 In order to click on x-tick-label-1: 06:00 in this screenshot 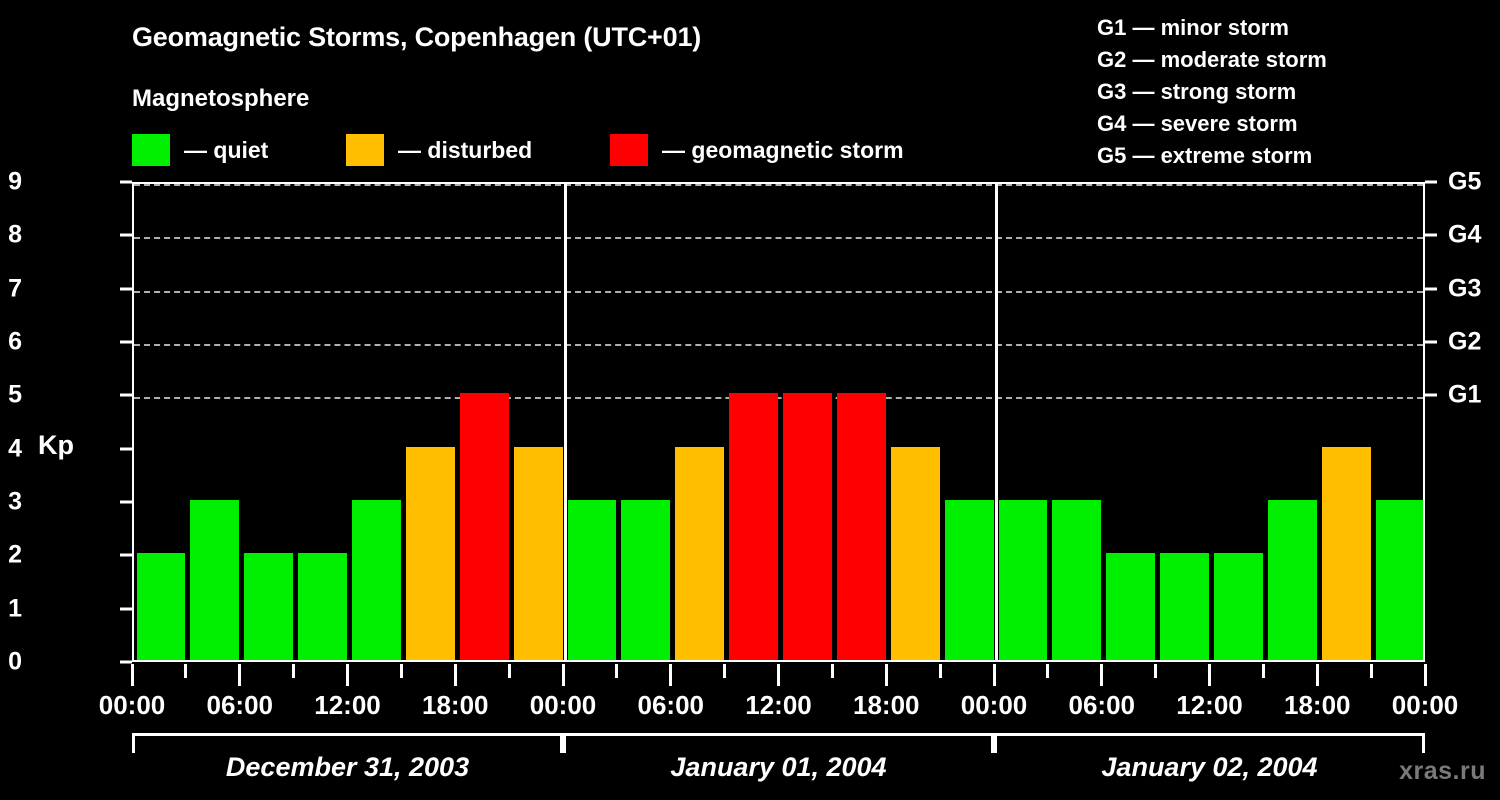, I will do `click(240, 705)`.